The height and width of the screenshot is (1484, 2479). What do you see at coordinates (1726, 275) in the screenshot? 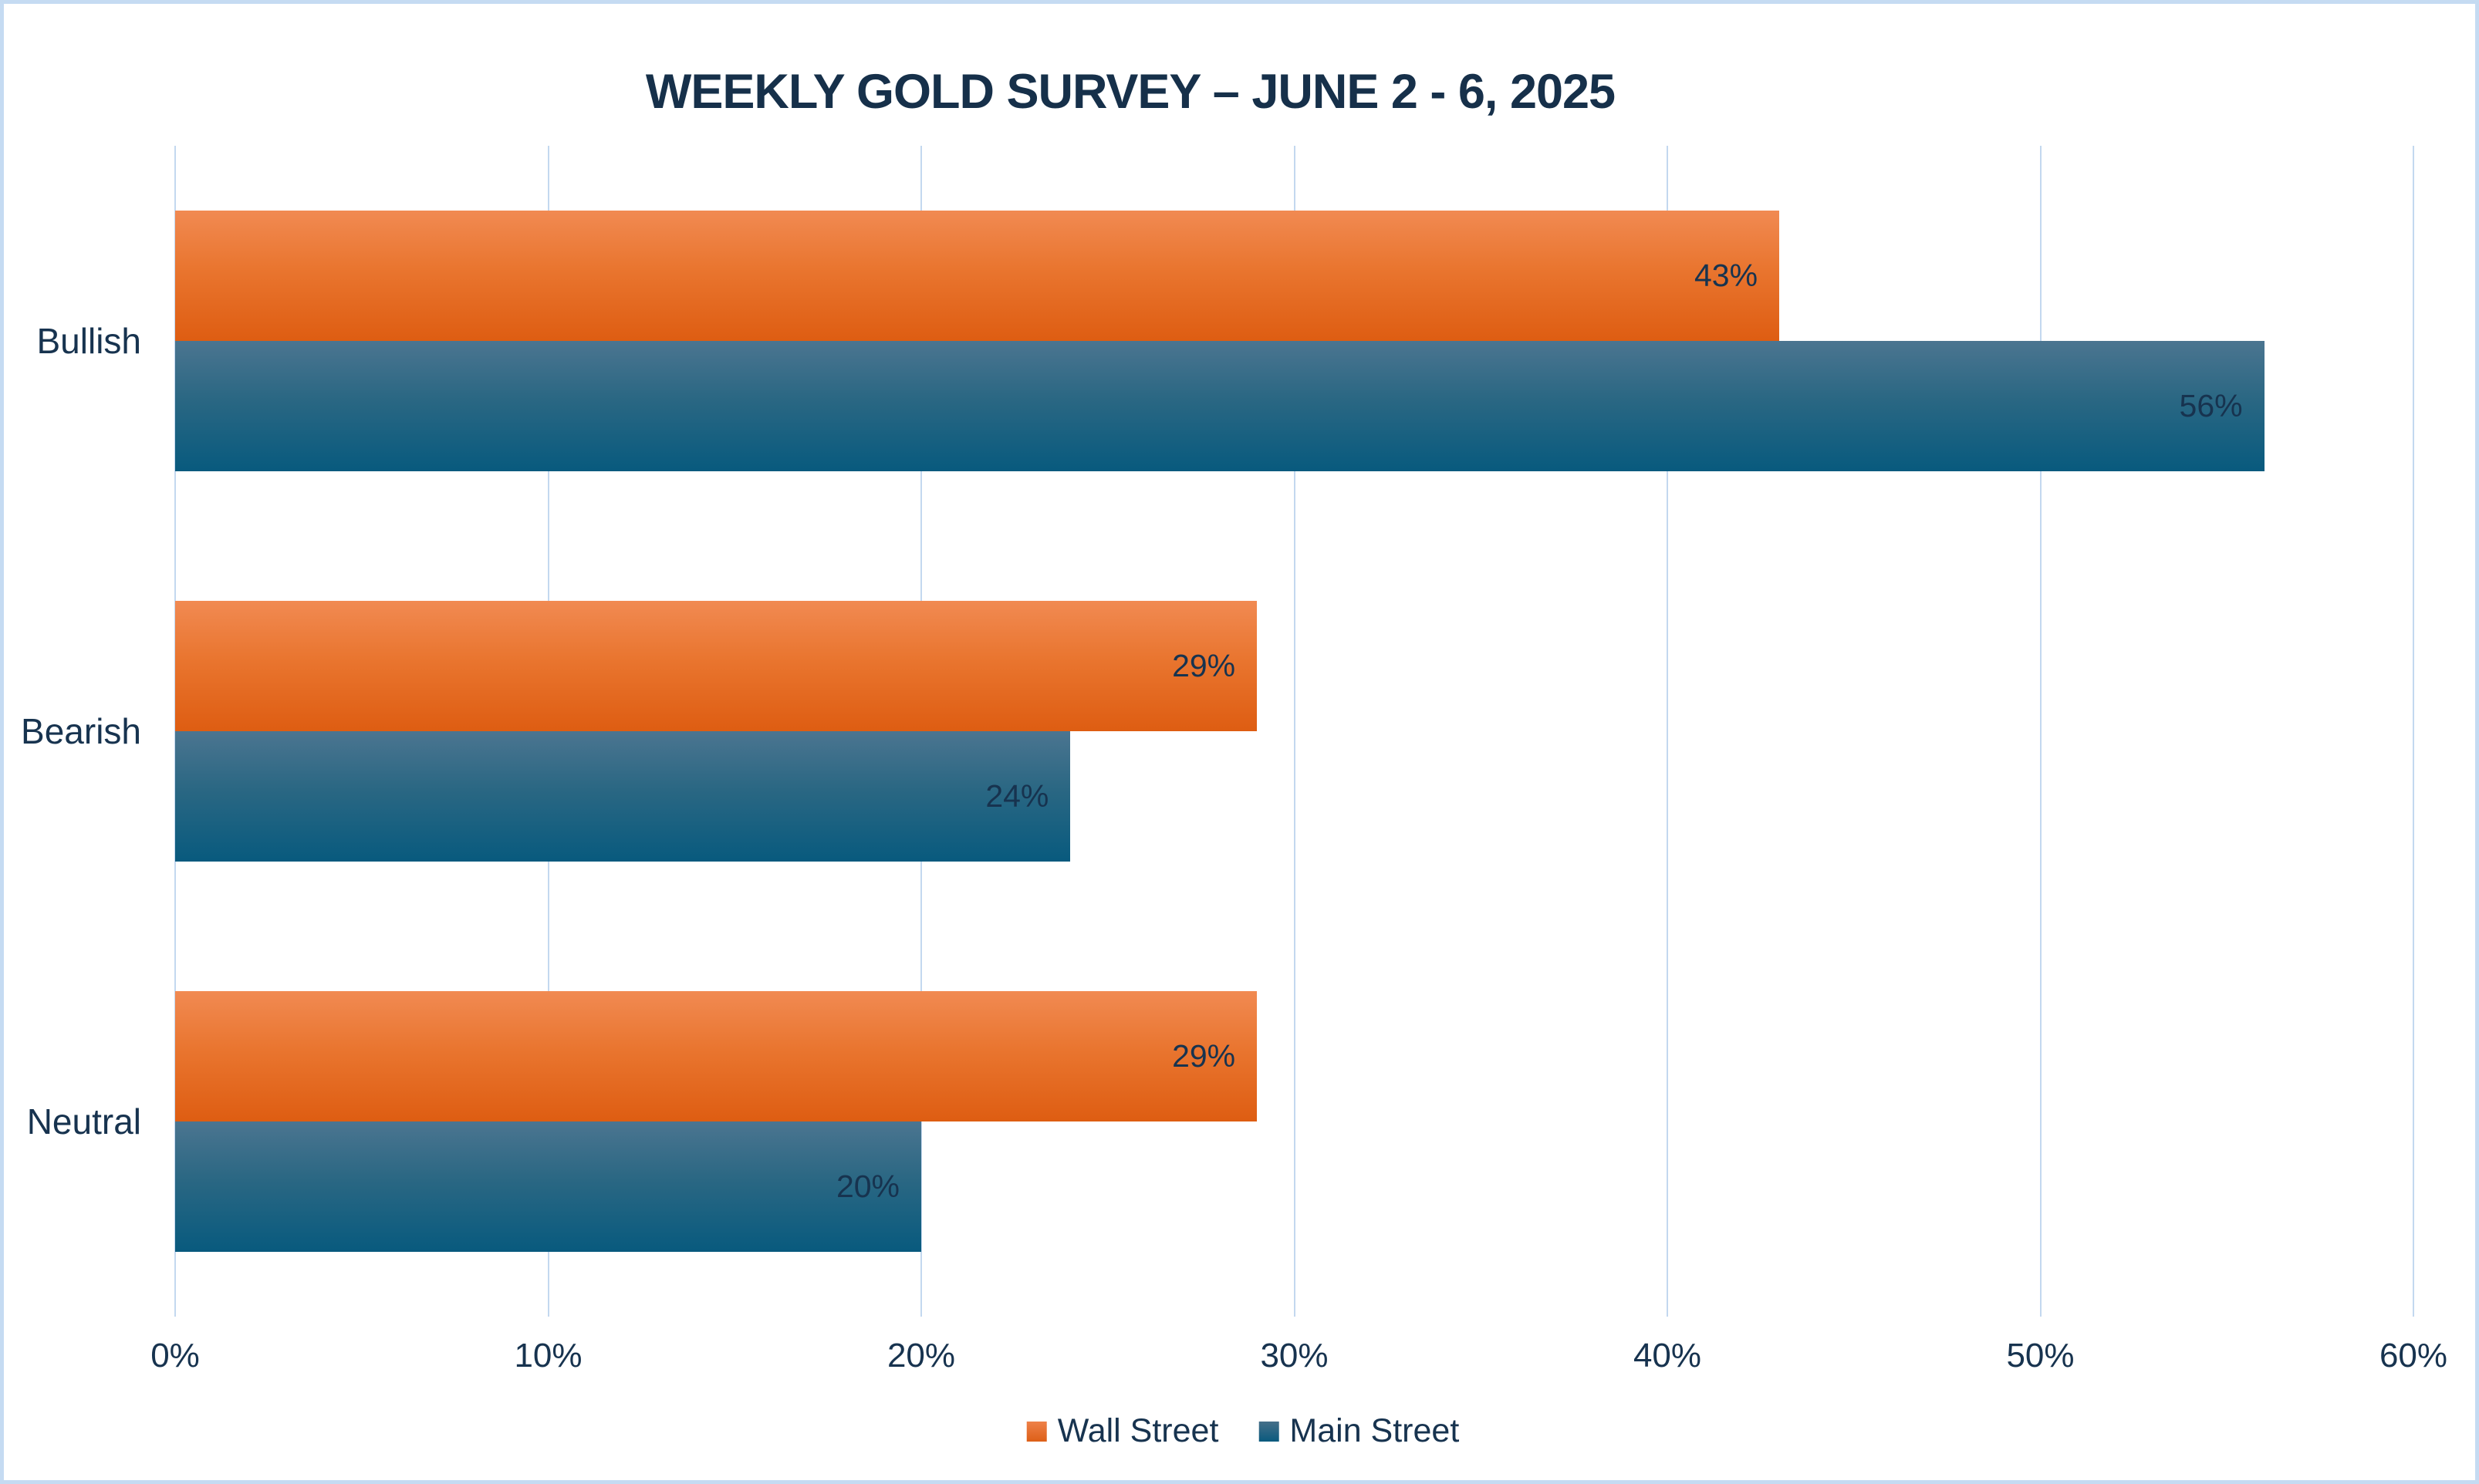
I see `data-label: 43%` at bounding box center [1726, 275].